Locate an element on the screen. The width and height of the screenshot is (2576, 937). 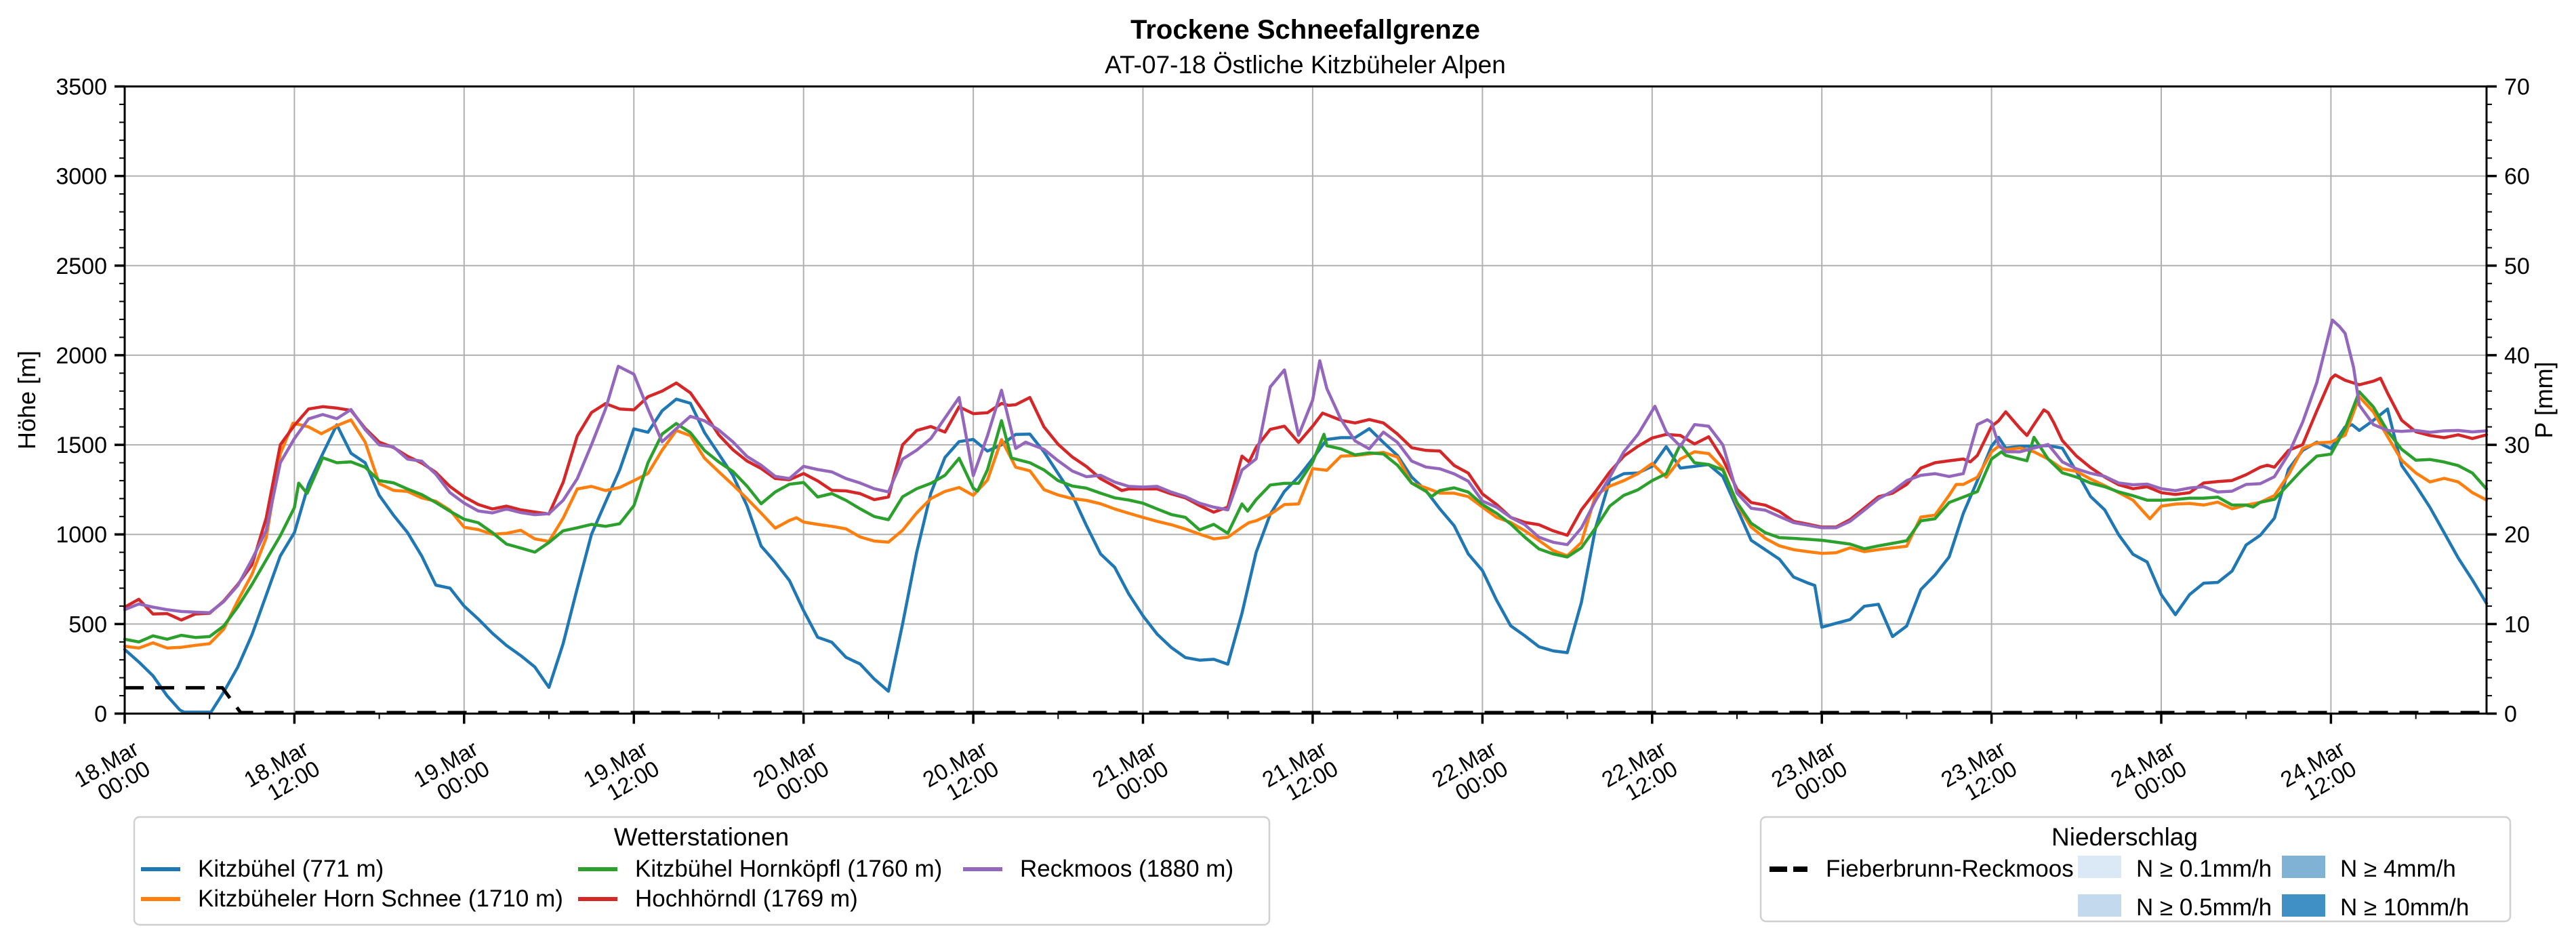
svg-text: 70 is located at coordinates (2517, 87).